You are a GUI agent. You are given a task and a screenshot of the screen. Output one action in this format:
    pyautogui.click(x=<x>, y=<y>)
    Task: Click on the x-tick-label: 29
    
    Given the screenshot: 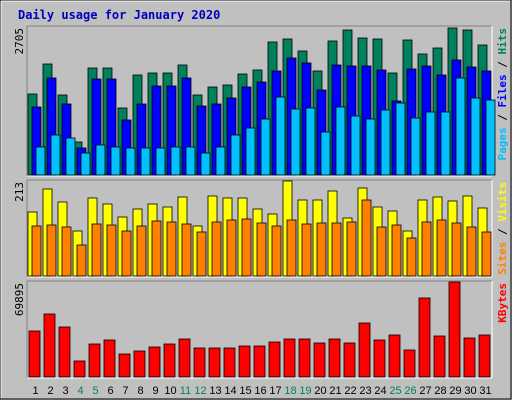 What is the action you would take?
    pyautogui.click(x=455, y=391)
    